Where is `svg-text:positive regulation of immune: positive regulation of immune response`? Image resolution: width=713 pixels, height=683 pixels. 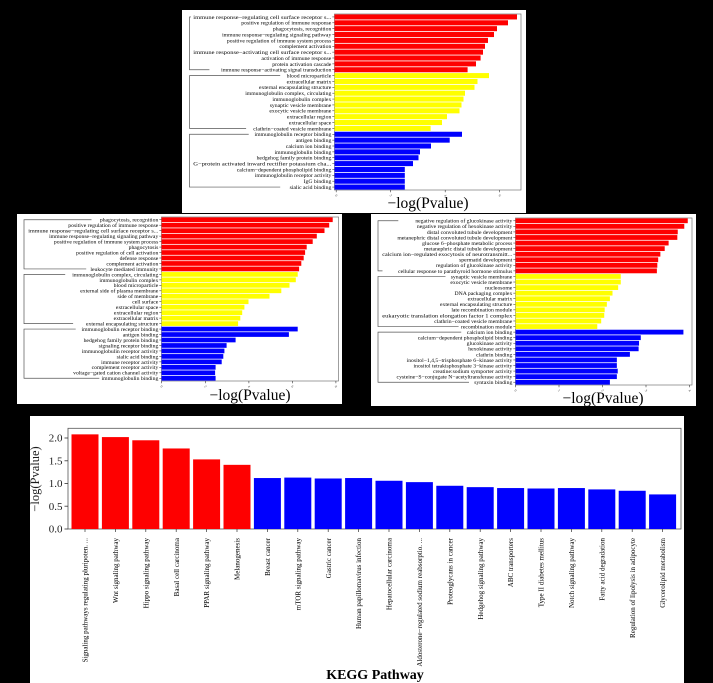
svg-text:positive regulation of immune: positive regulation of immune response is located at coordinates (286, 23).